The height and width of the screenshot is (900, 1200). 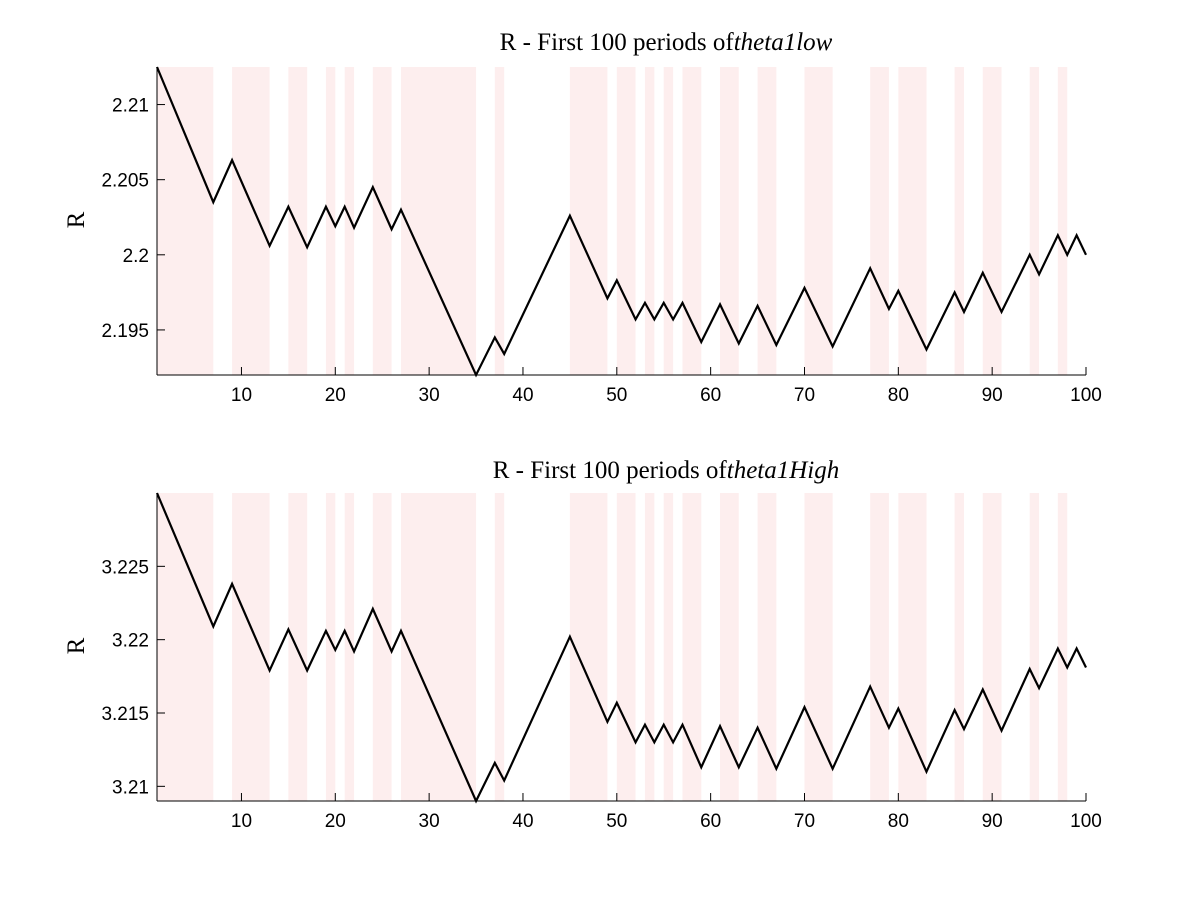 I want to click on y-tick-label: 3.21, so click(x=130, y=787).